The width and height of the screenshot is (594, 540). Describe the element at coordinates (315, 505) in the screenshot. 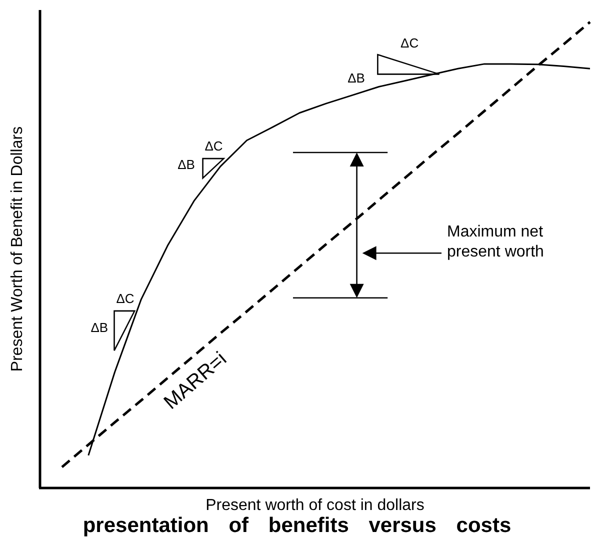

I see `x-axis-title: Present worth of cost in dollars` at that location.